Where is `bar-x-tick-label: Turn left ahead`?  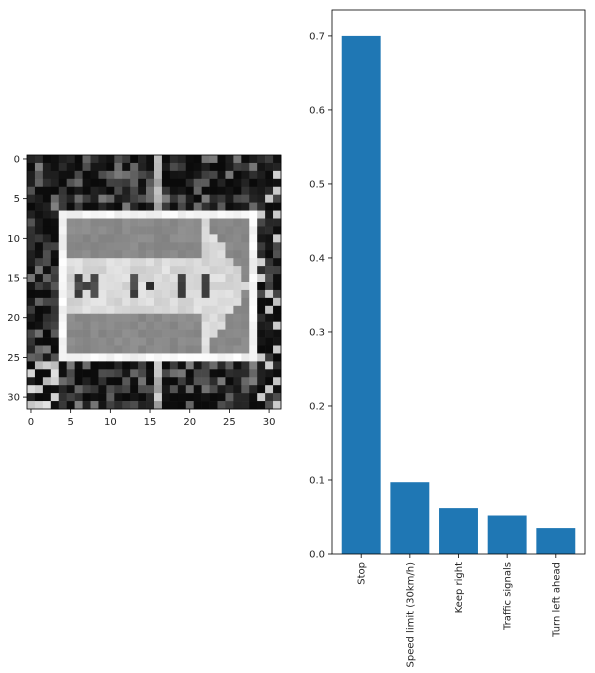
bar-x-tick-label: Turn left ahead is located at coordinates (556, 600).